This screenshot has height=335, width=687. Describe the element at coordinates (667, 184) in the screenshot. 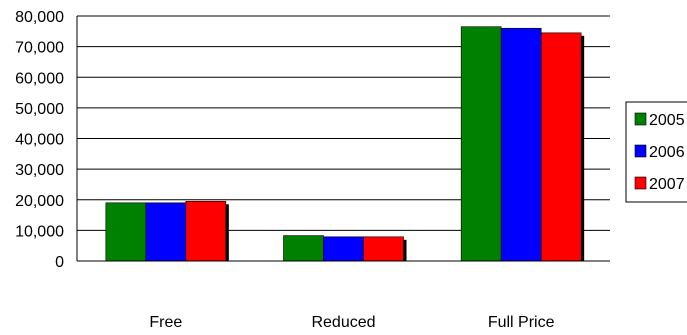

I see `legend-label-2007: 2007` at that location.